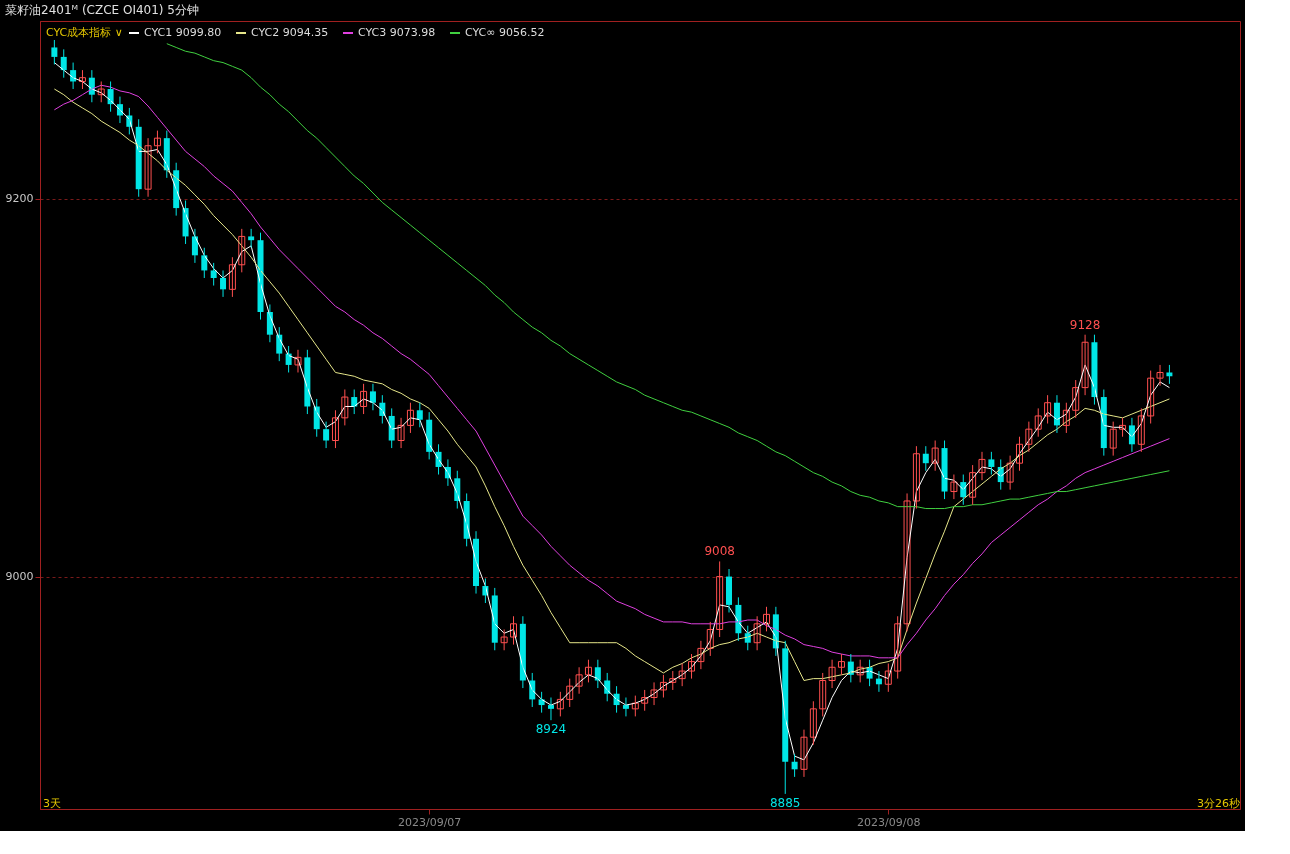  What do you see at coordinates (290, 32) in the screenshot?
I see `legend-label: CYC2 9094.35` at bounding box center [290, 32].